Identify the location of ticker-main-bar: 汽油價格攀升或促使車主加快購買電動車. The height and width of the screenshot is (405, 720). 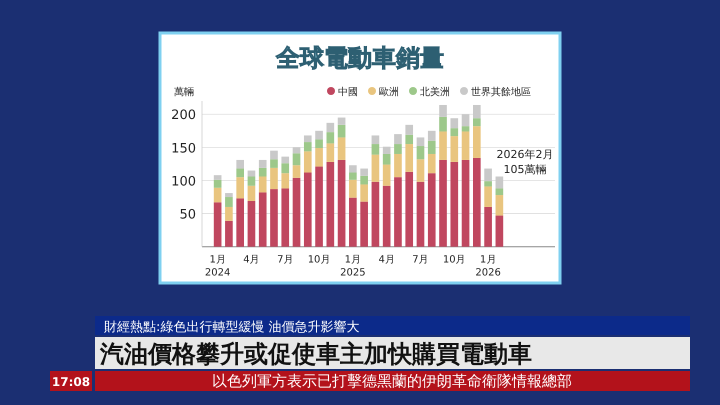
(392, 353).